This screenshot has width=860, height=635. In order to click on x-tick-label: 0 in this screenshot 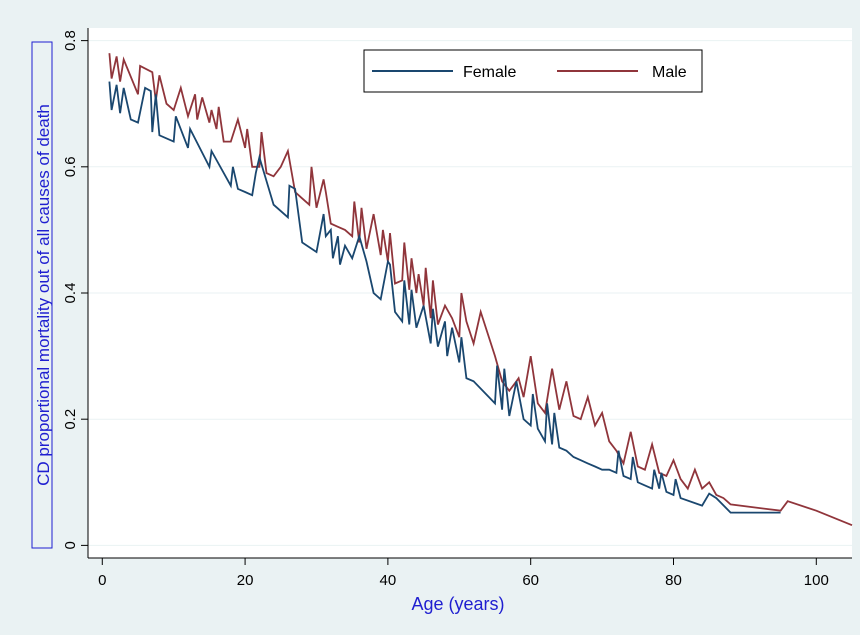, I will do `click(102, 580)`.